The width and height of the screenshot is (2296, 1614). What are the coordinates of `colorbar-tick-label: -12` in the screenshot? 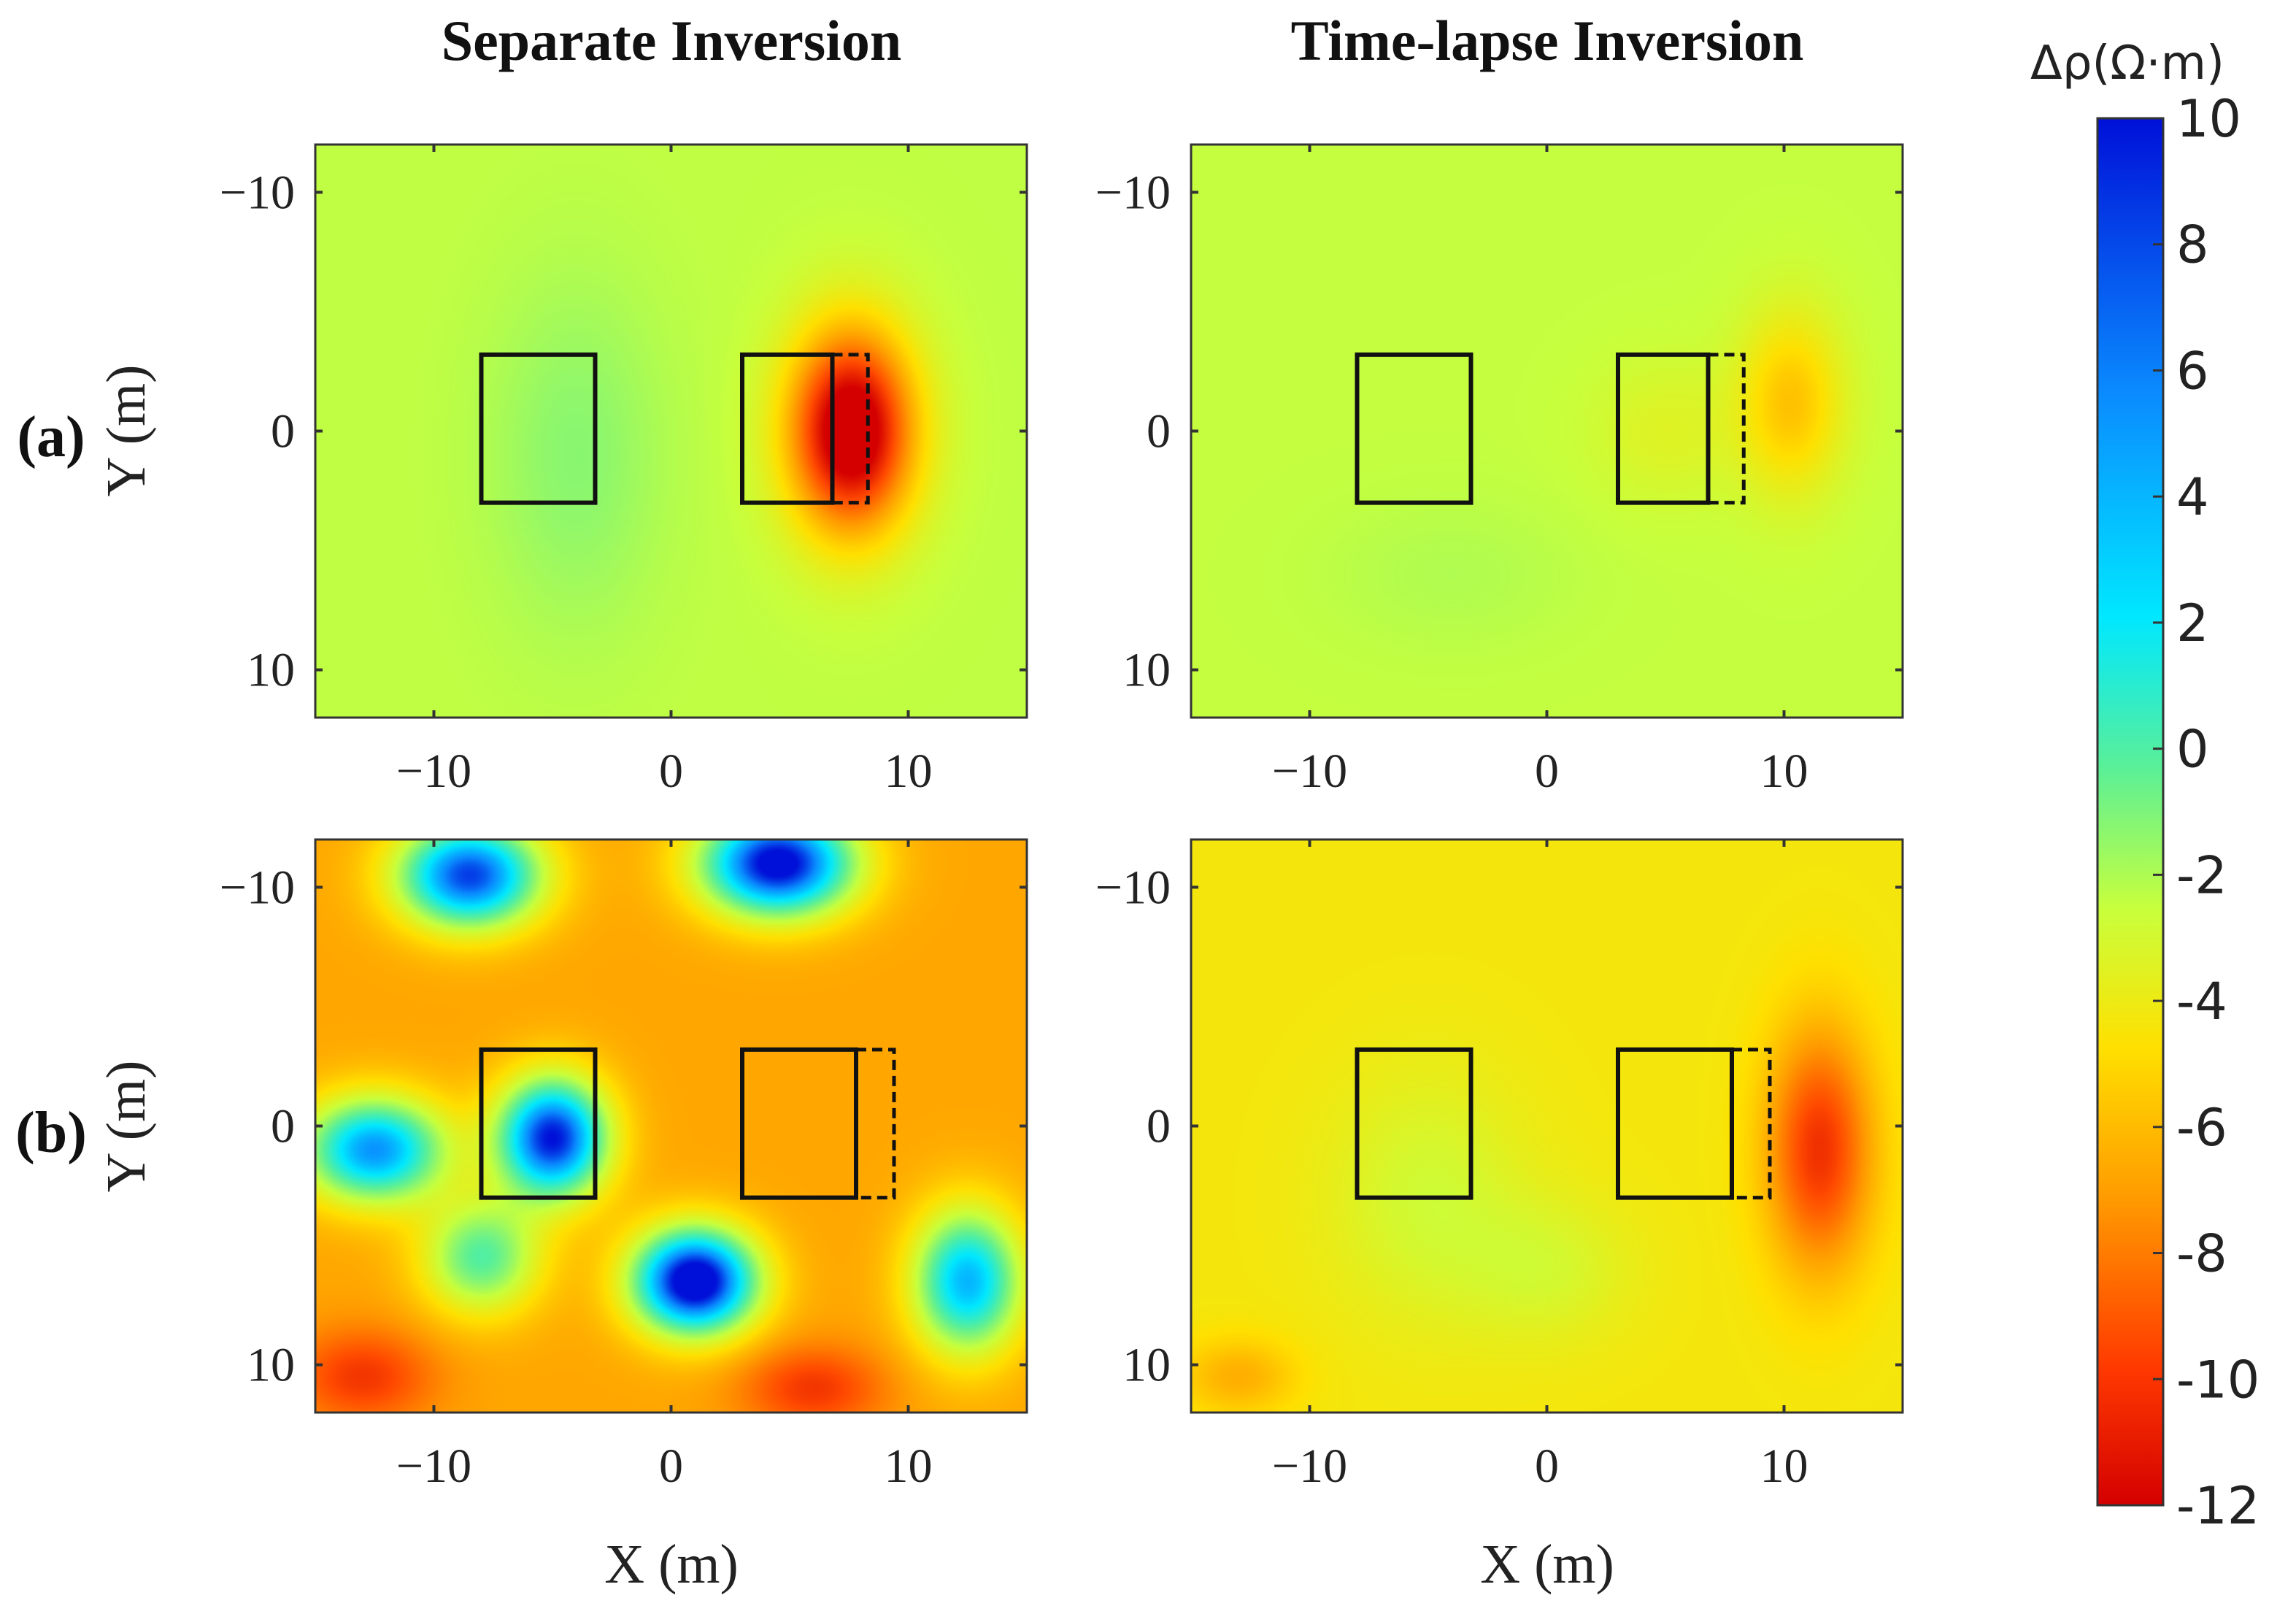 It's located at (2218, 1506).